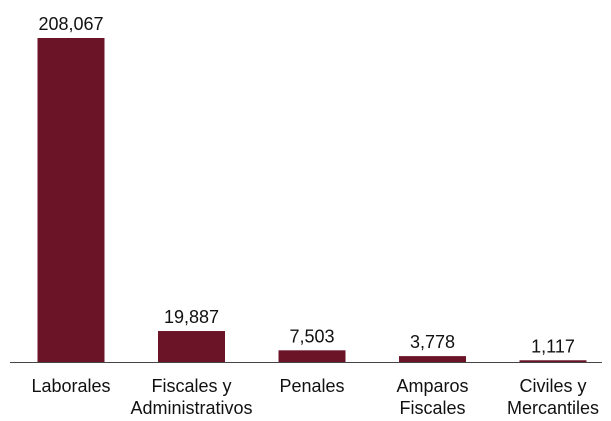 The image size is (611, 421). I want to click on category-label-2: Penales, so click(311, 386).